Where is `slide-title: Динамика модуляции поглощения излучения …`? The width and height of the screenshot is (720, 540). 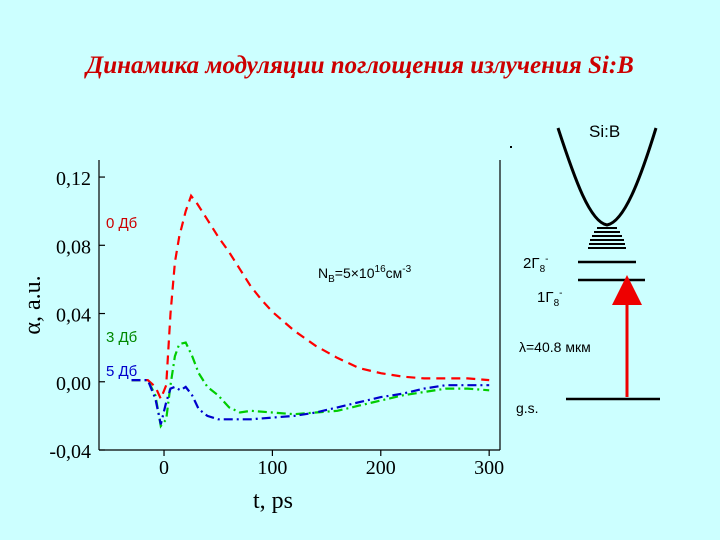
slide-title: Динамика модуляции поглощения излучения … is located at coordinates (360, 65).